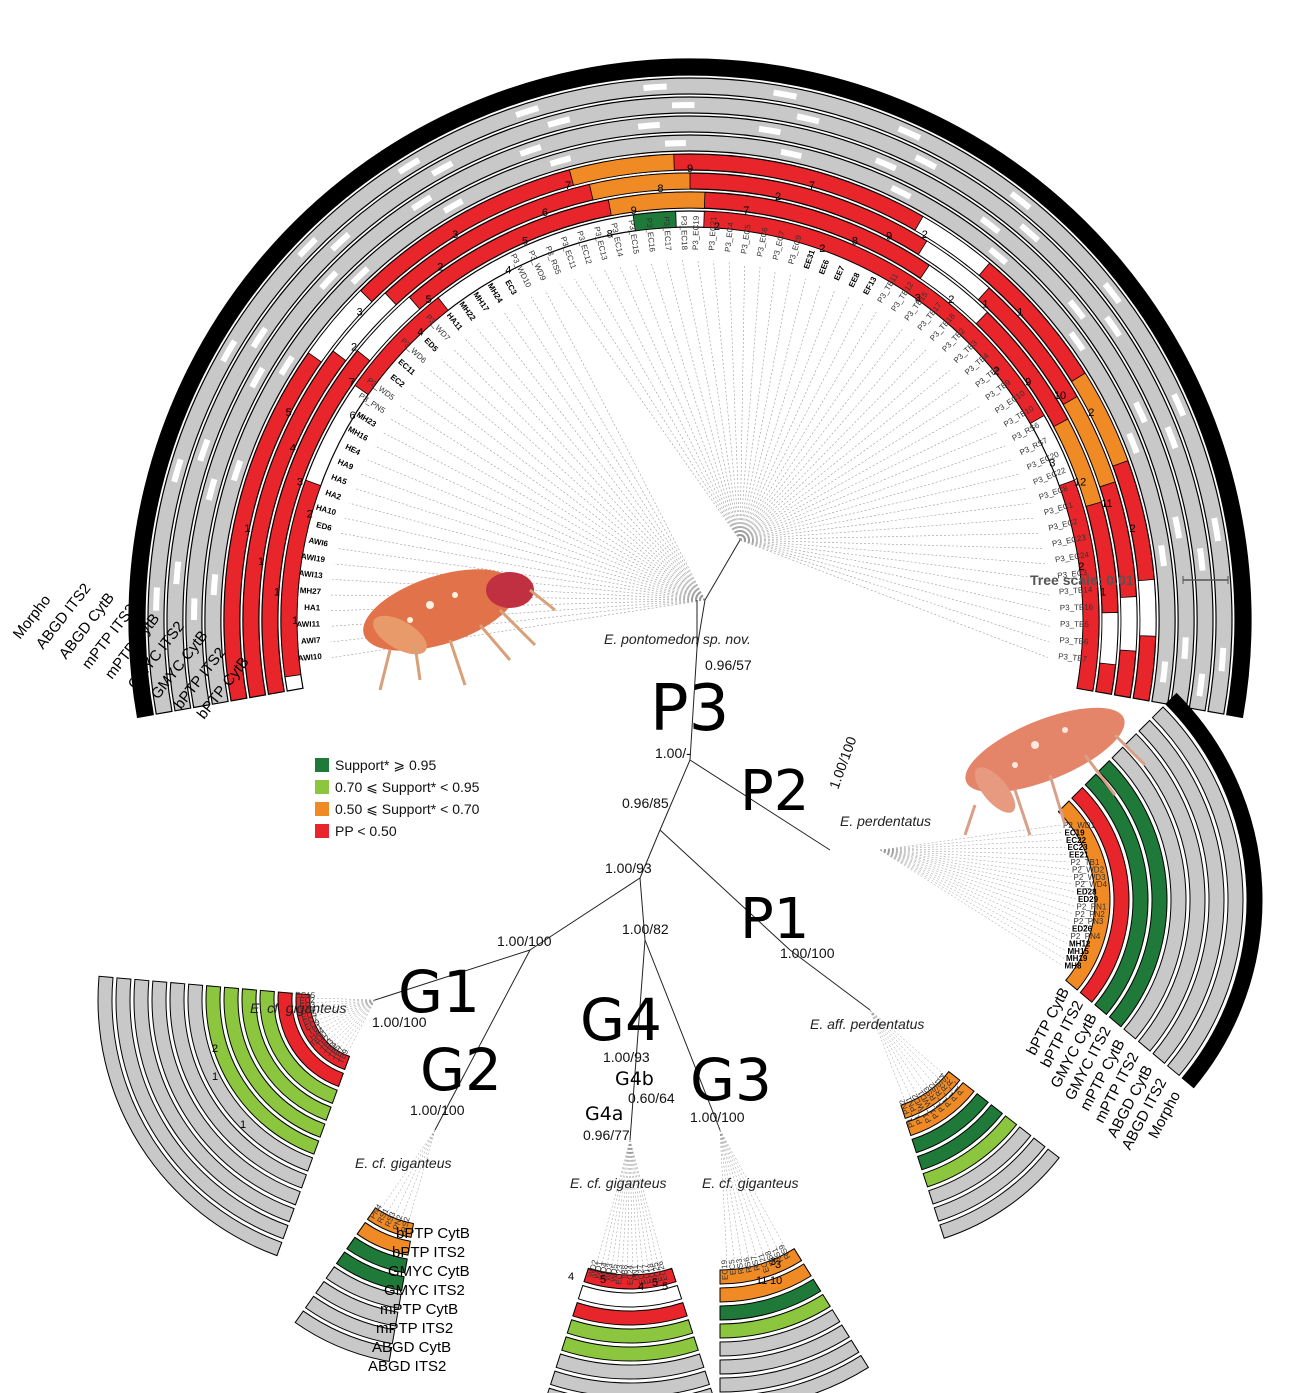 The width and height of the screenshot is (1293, 1393). Describe the element at coordinates (313, 558) in the screenshot. I see `tip-label: AWI19` at that location.